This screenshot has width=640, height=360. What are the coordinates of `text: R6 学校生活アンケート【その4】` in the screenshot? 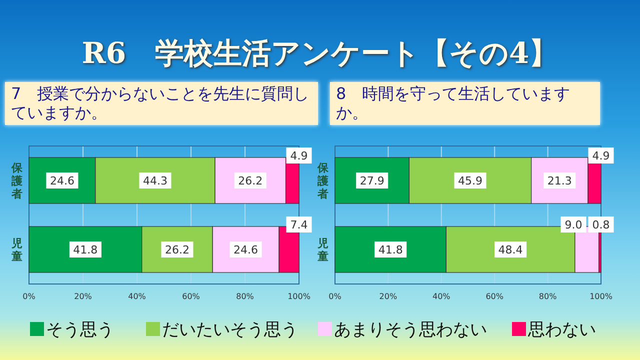 It's located at (320, 53).